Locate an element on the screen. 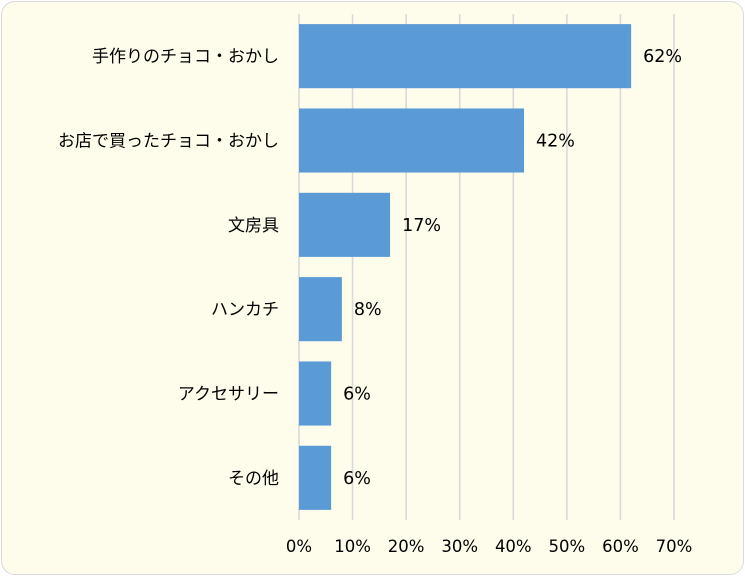  x-tick-label: 30% is located at coordinates (459, 546).